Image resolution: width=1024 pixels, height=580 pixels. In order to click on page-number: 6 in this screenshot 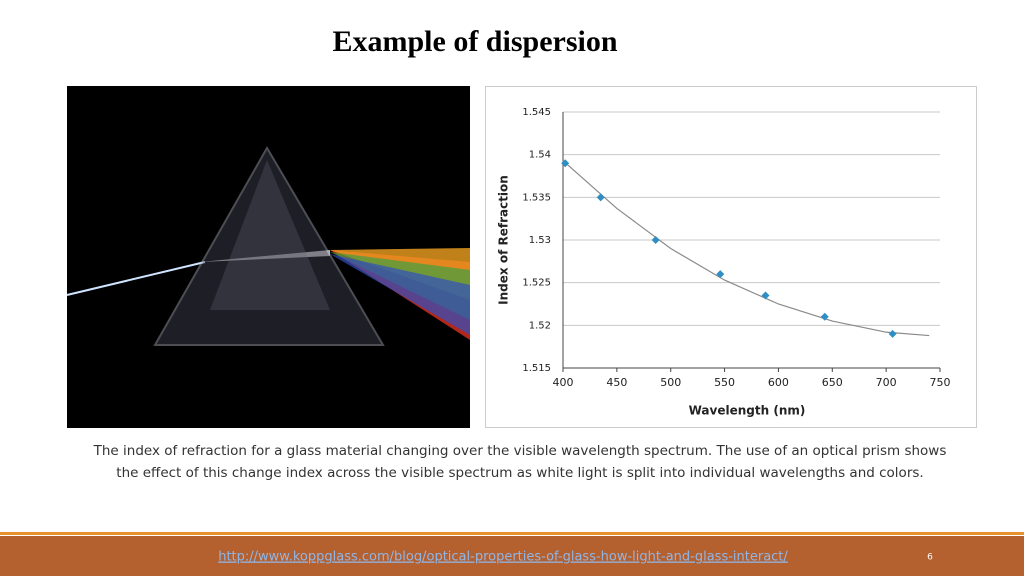, I will do `click(930, 558)`.